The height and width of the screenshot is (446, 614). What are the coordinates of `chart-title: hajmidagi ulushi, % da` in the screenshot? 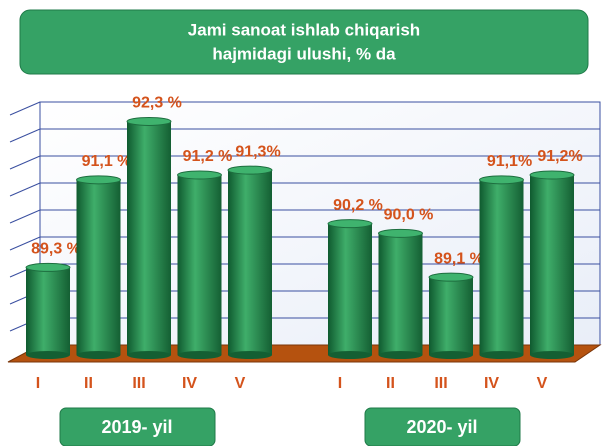 It's located at (304, 53).